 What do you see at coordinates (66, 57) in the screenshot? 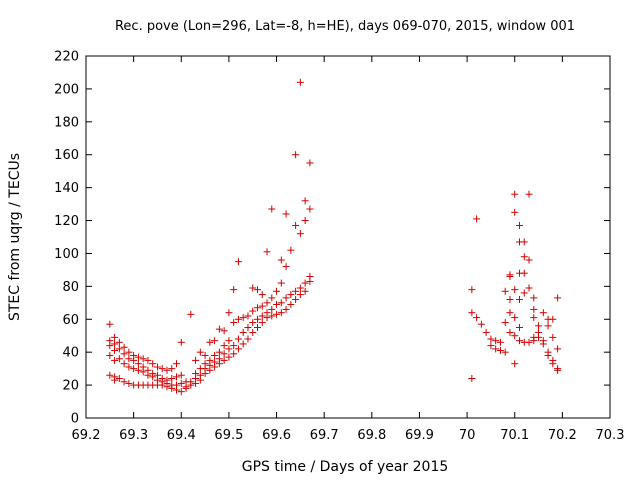
I see `y-tick-label: 220` at bounding box center [66, 57].